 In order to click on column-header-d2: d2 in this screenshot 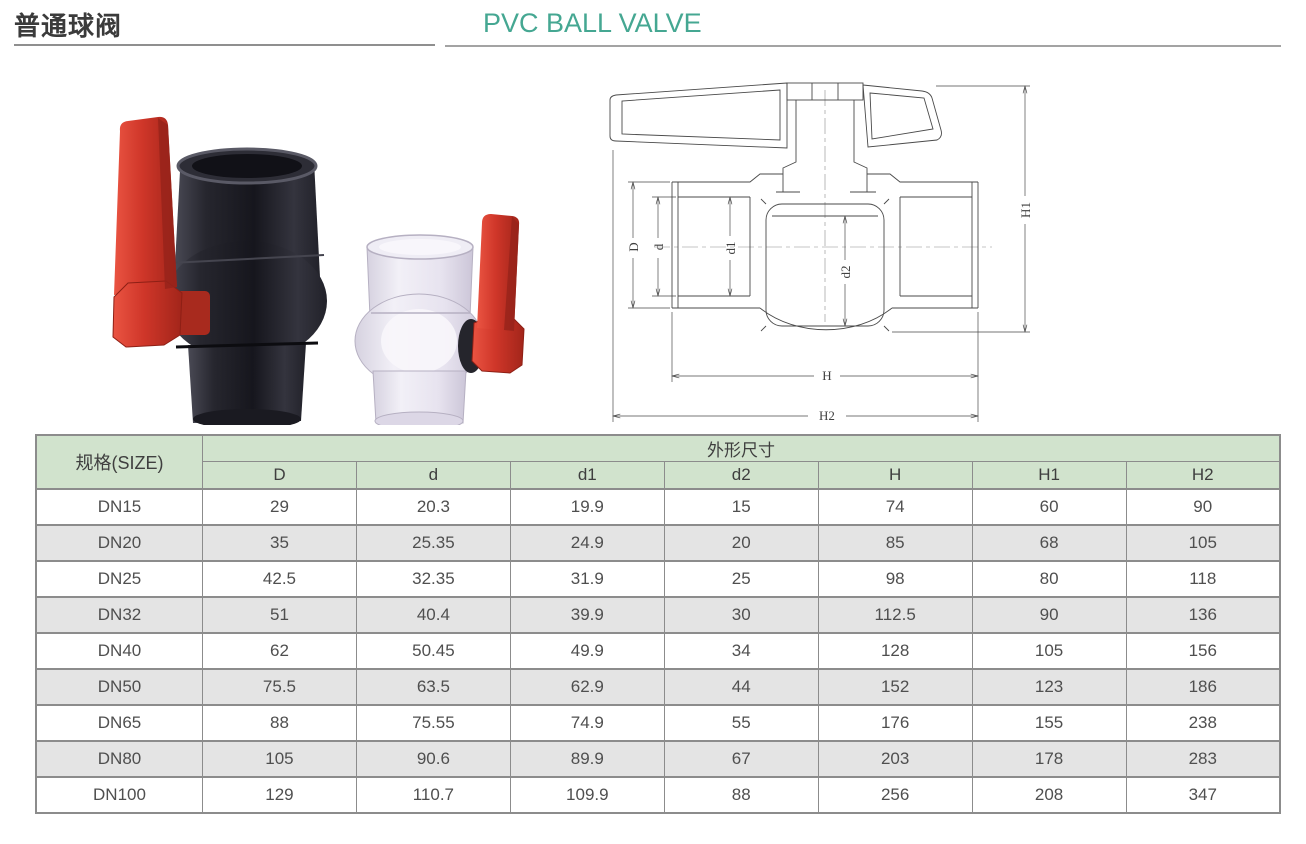, I will do `click(741, 475)`.